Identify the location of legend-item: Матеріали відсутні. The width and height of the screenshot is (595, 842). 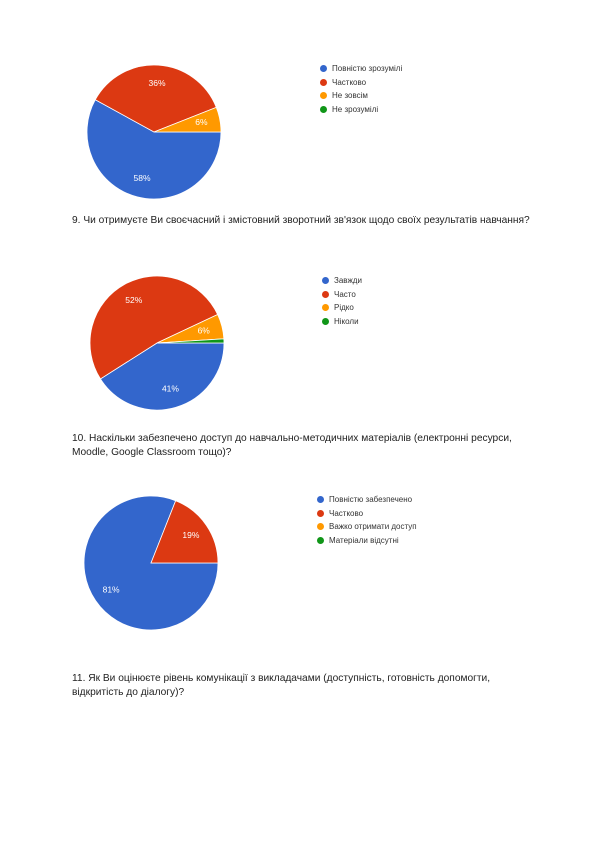
(367, 541).